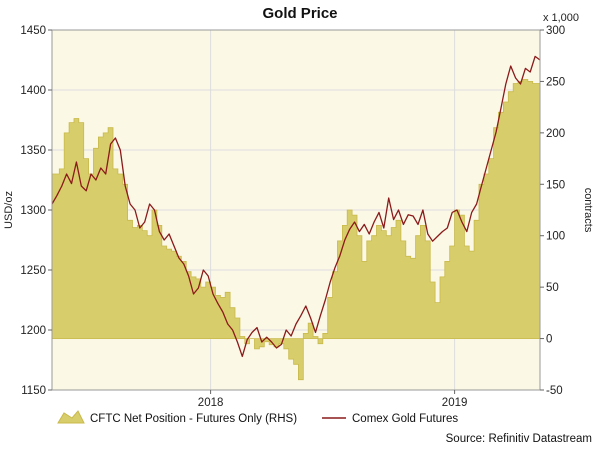 Image resolution: width=600 pixels, height=463 pixels. Describe the element at coordinates (561, 18) in the screenshot. I see `right-axis-multiplier: x 1,000` at that location.